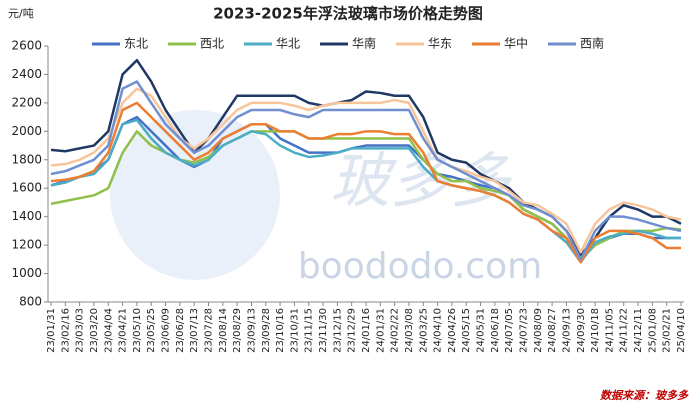  Describe the element at coordinates (652, 330) in the screenshot. I see `x-tick-label: 25/01/08` at that location.